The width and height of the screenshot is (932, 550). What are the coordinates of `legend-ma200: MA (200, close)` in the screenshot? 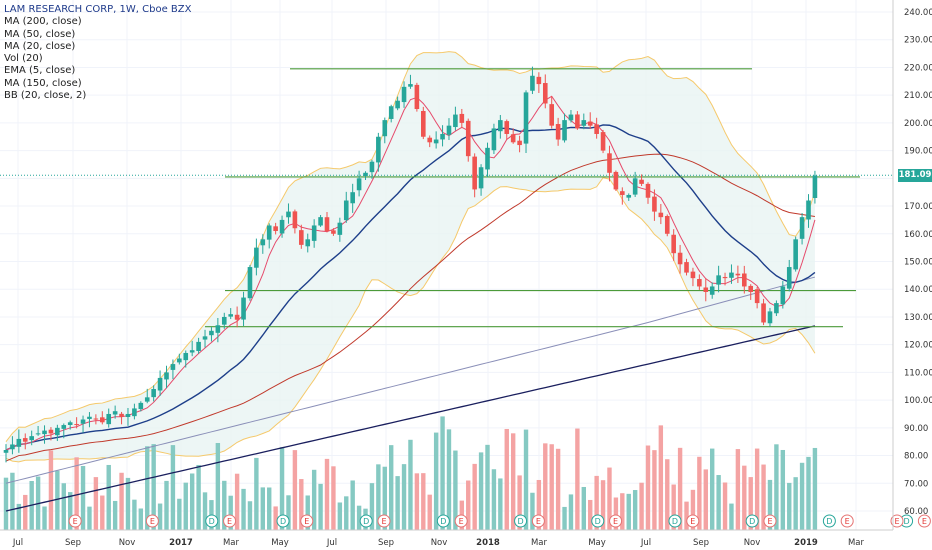 It's located at (43, 22).